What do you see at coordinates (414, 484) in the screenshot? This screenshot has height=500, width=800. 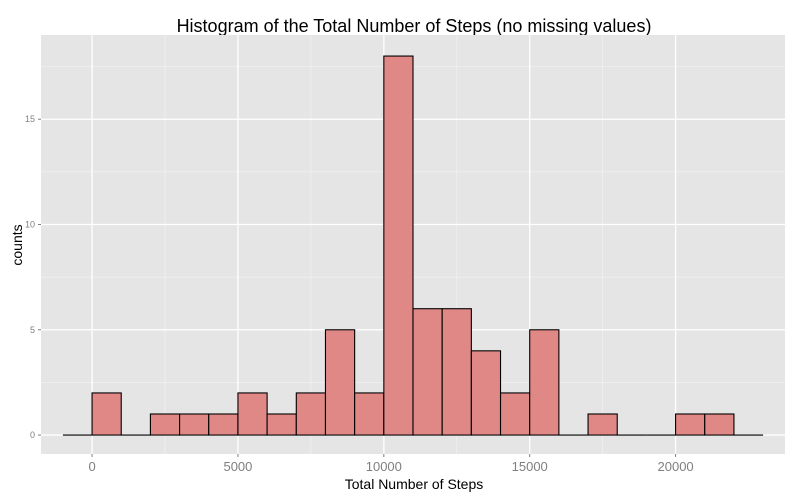 I see `x-axis-title: Total Number of Steps` at bounding box center [414, 484].